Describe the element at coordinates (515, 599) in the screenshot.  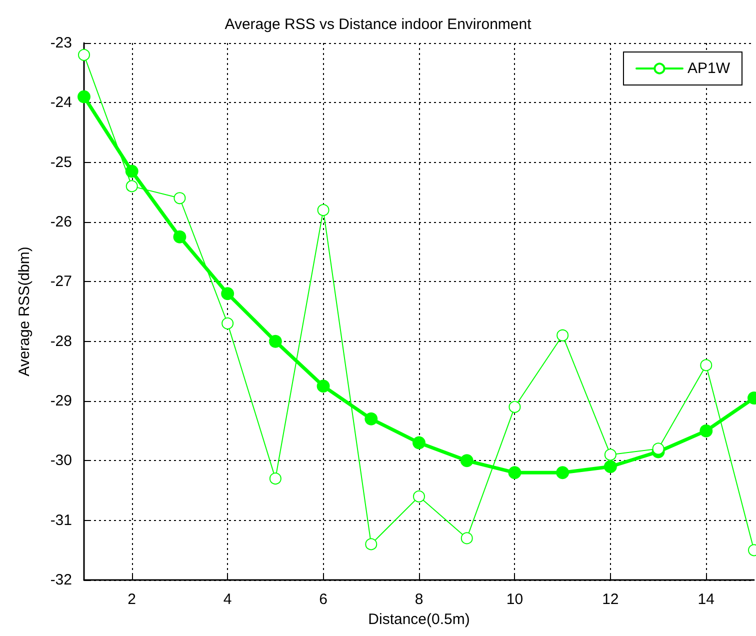
I see `x-tick-label: 10` at that location.